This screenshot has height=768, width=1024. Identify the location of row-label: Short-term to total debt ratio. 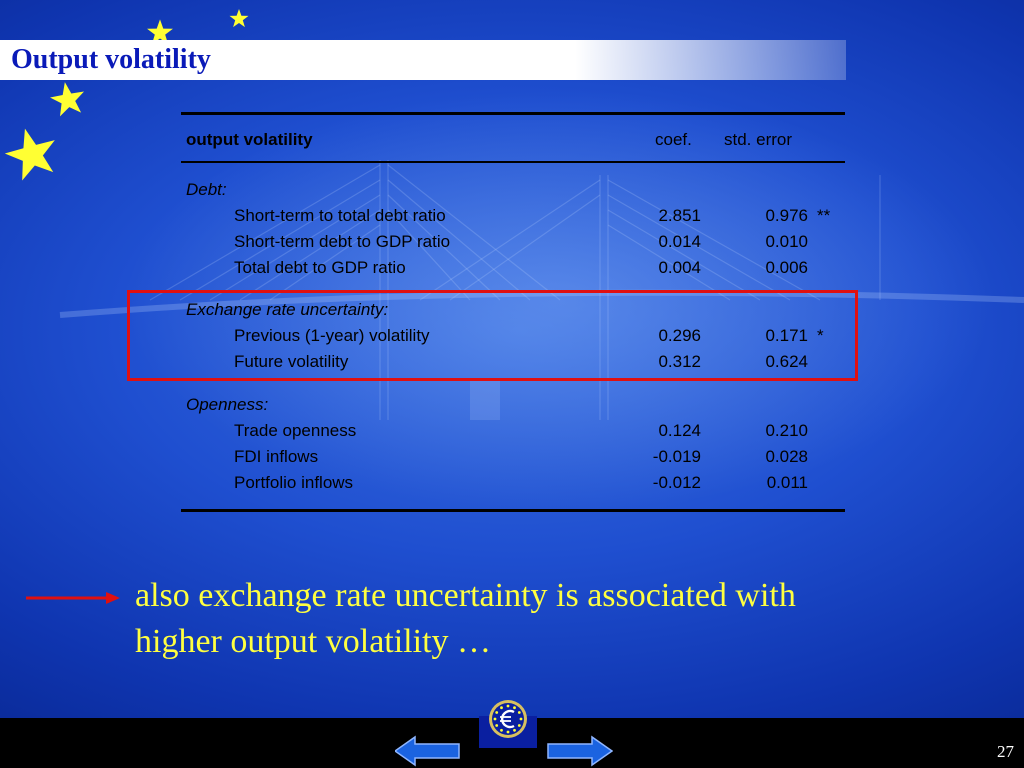
(340, 215).